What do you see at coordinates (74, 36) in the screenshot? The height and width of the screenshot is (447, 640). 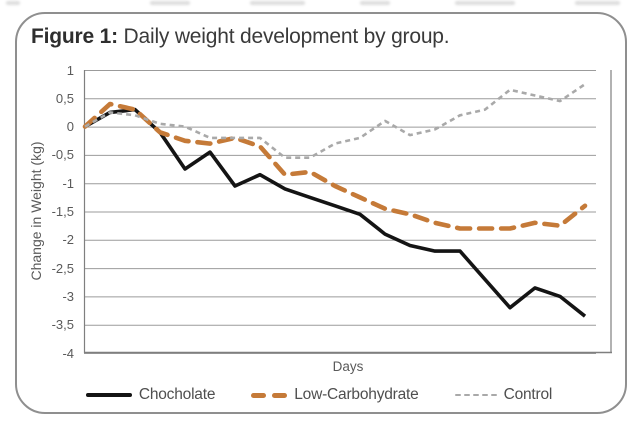 I see `figure-label: Figure 1:` at bounding box center [74, 36].